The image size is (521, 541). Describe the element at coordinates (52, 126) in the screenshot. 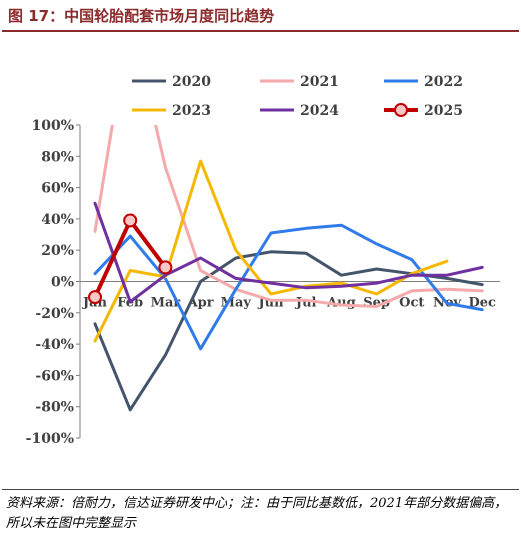

I see `y-tick-label: 100%` at that location.